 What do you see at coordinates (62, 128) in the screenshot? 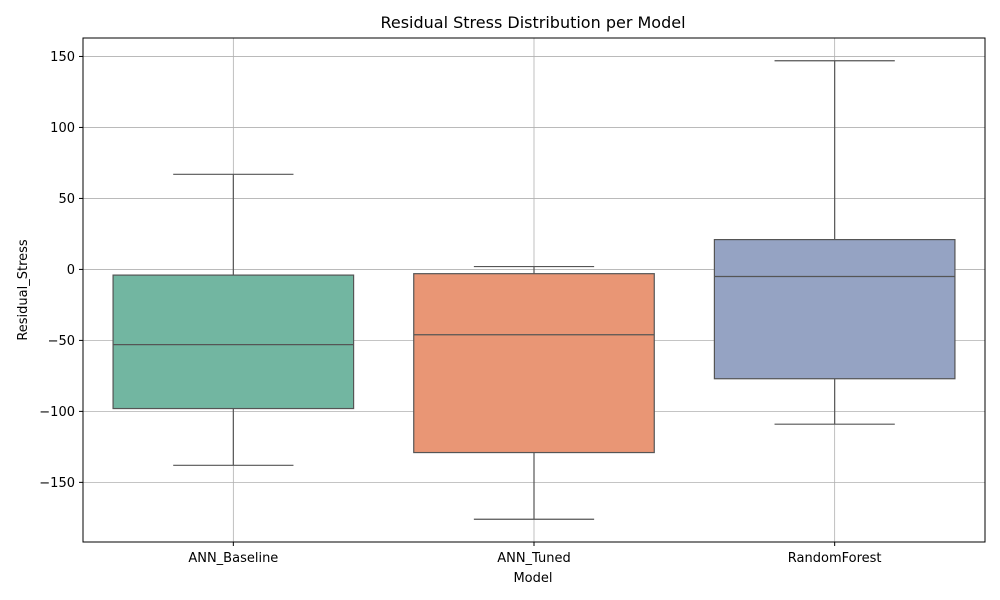
I see `y-tick-label: 100` at bounding box center [62, 128].